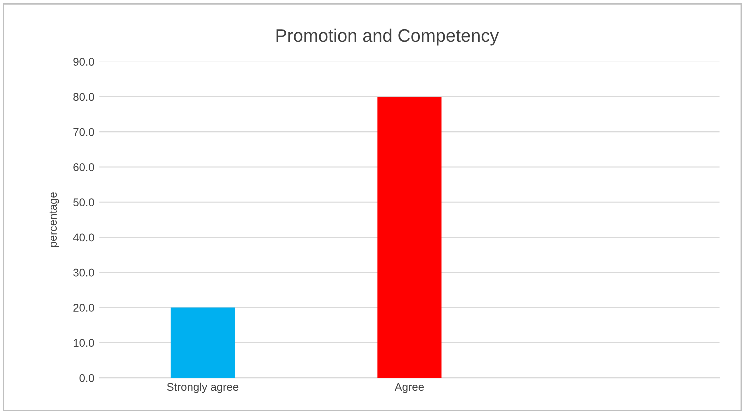 This screenshot has width=749, height=415. Describe the element at coordinates (83, 238) in the screenshot. I see `y-tick-label: 40.0` at that location.